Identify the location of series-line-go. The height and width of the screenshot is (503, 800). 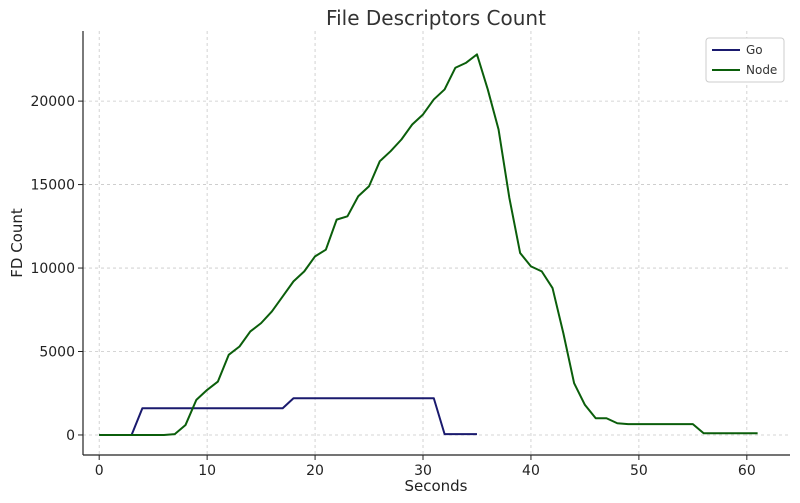
(288, 416).